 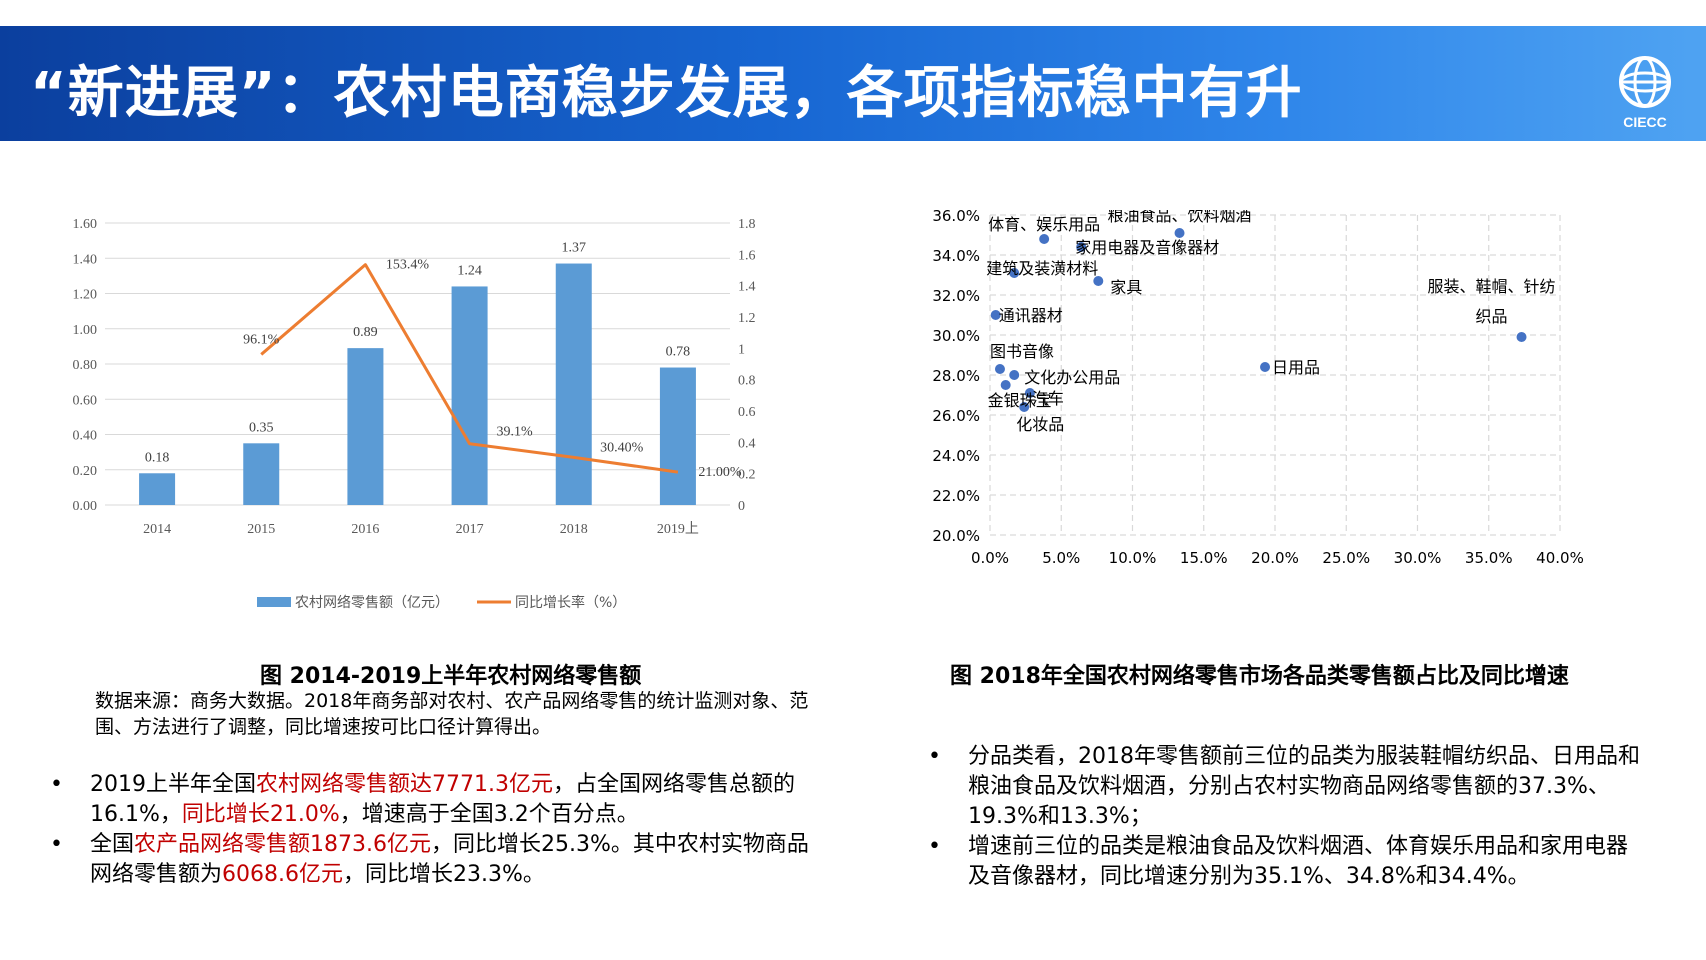 I want to click on y2-tick-label: 1.6, so click(x=747, y=255).